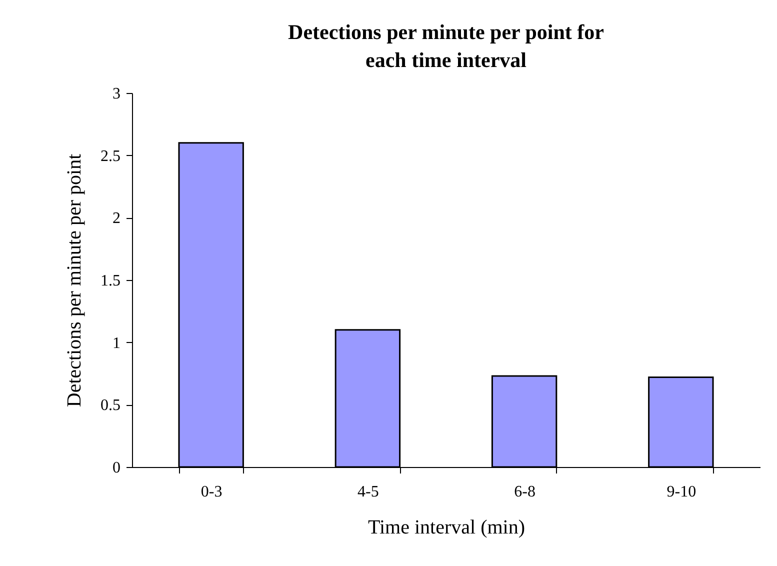 The height and width of the screenshot is (566, 777). Describe the element at coordinates (110, 405) in the screenshot. I see `y-tick-label: 0.5` at that location.